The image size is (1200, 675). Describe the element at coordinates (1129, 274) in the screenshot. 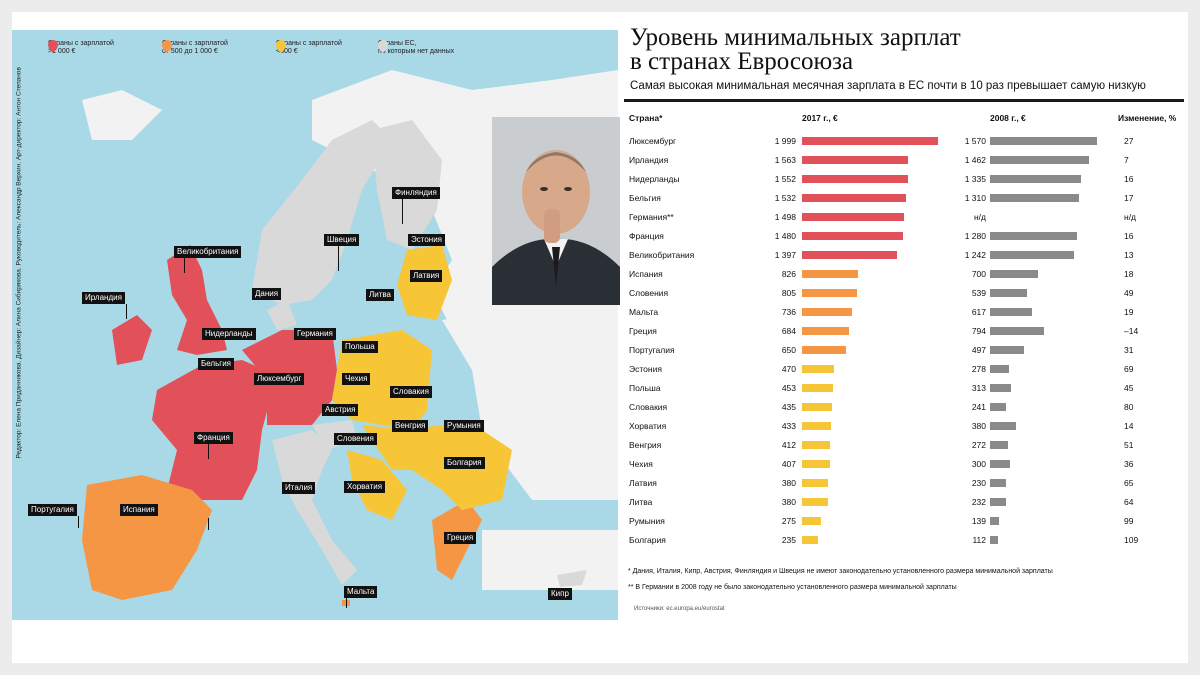

I see `value-change: 18` at that location.